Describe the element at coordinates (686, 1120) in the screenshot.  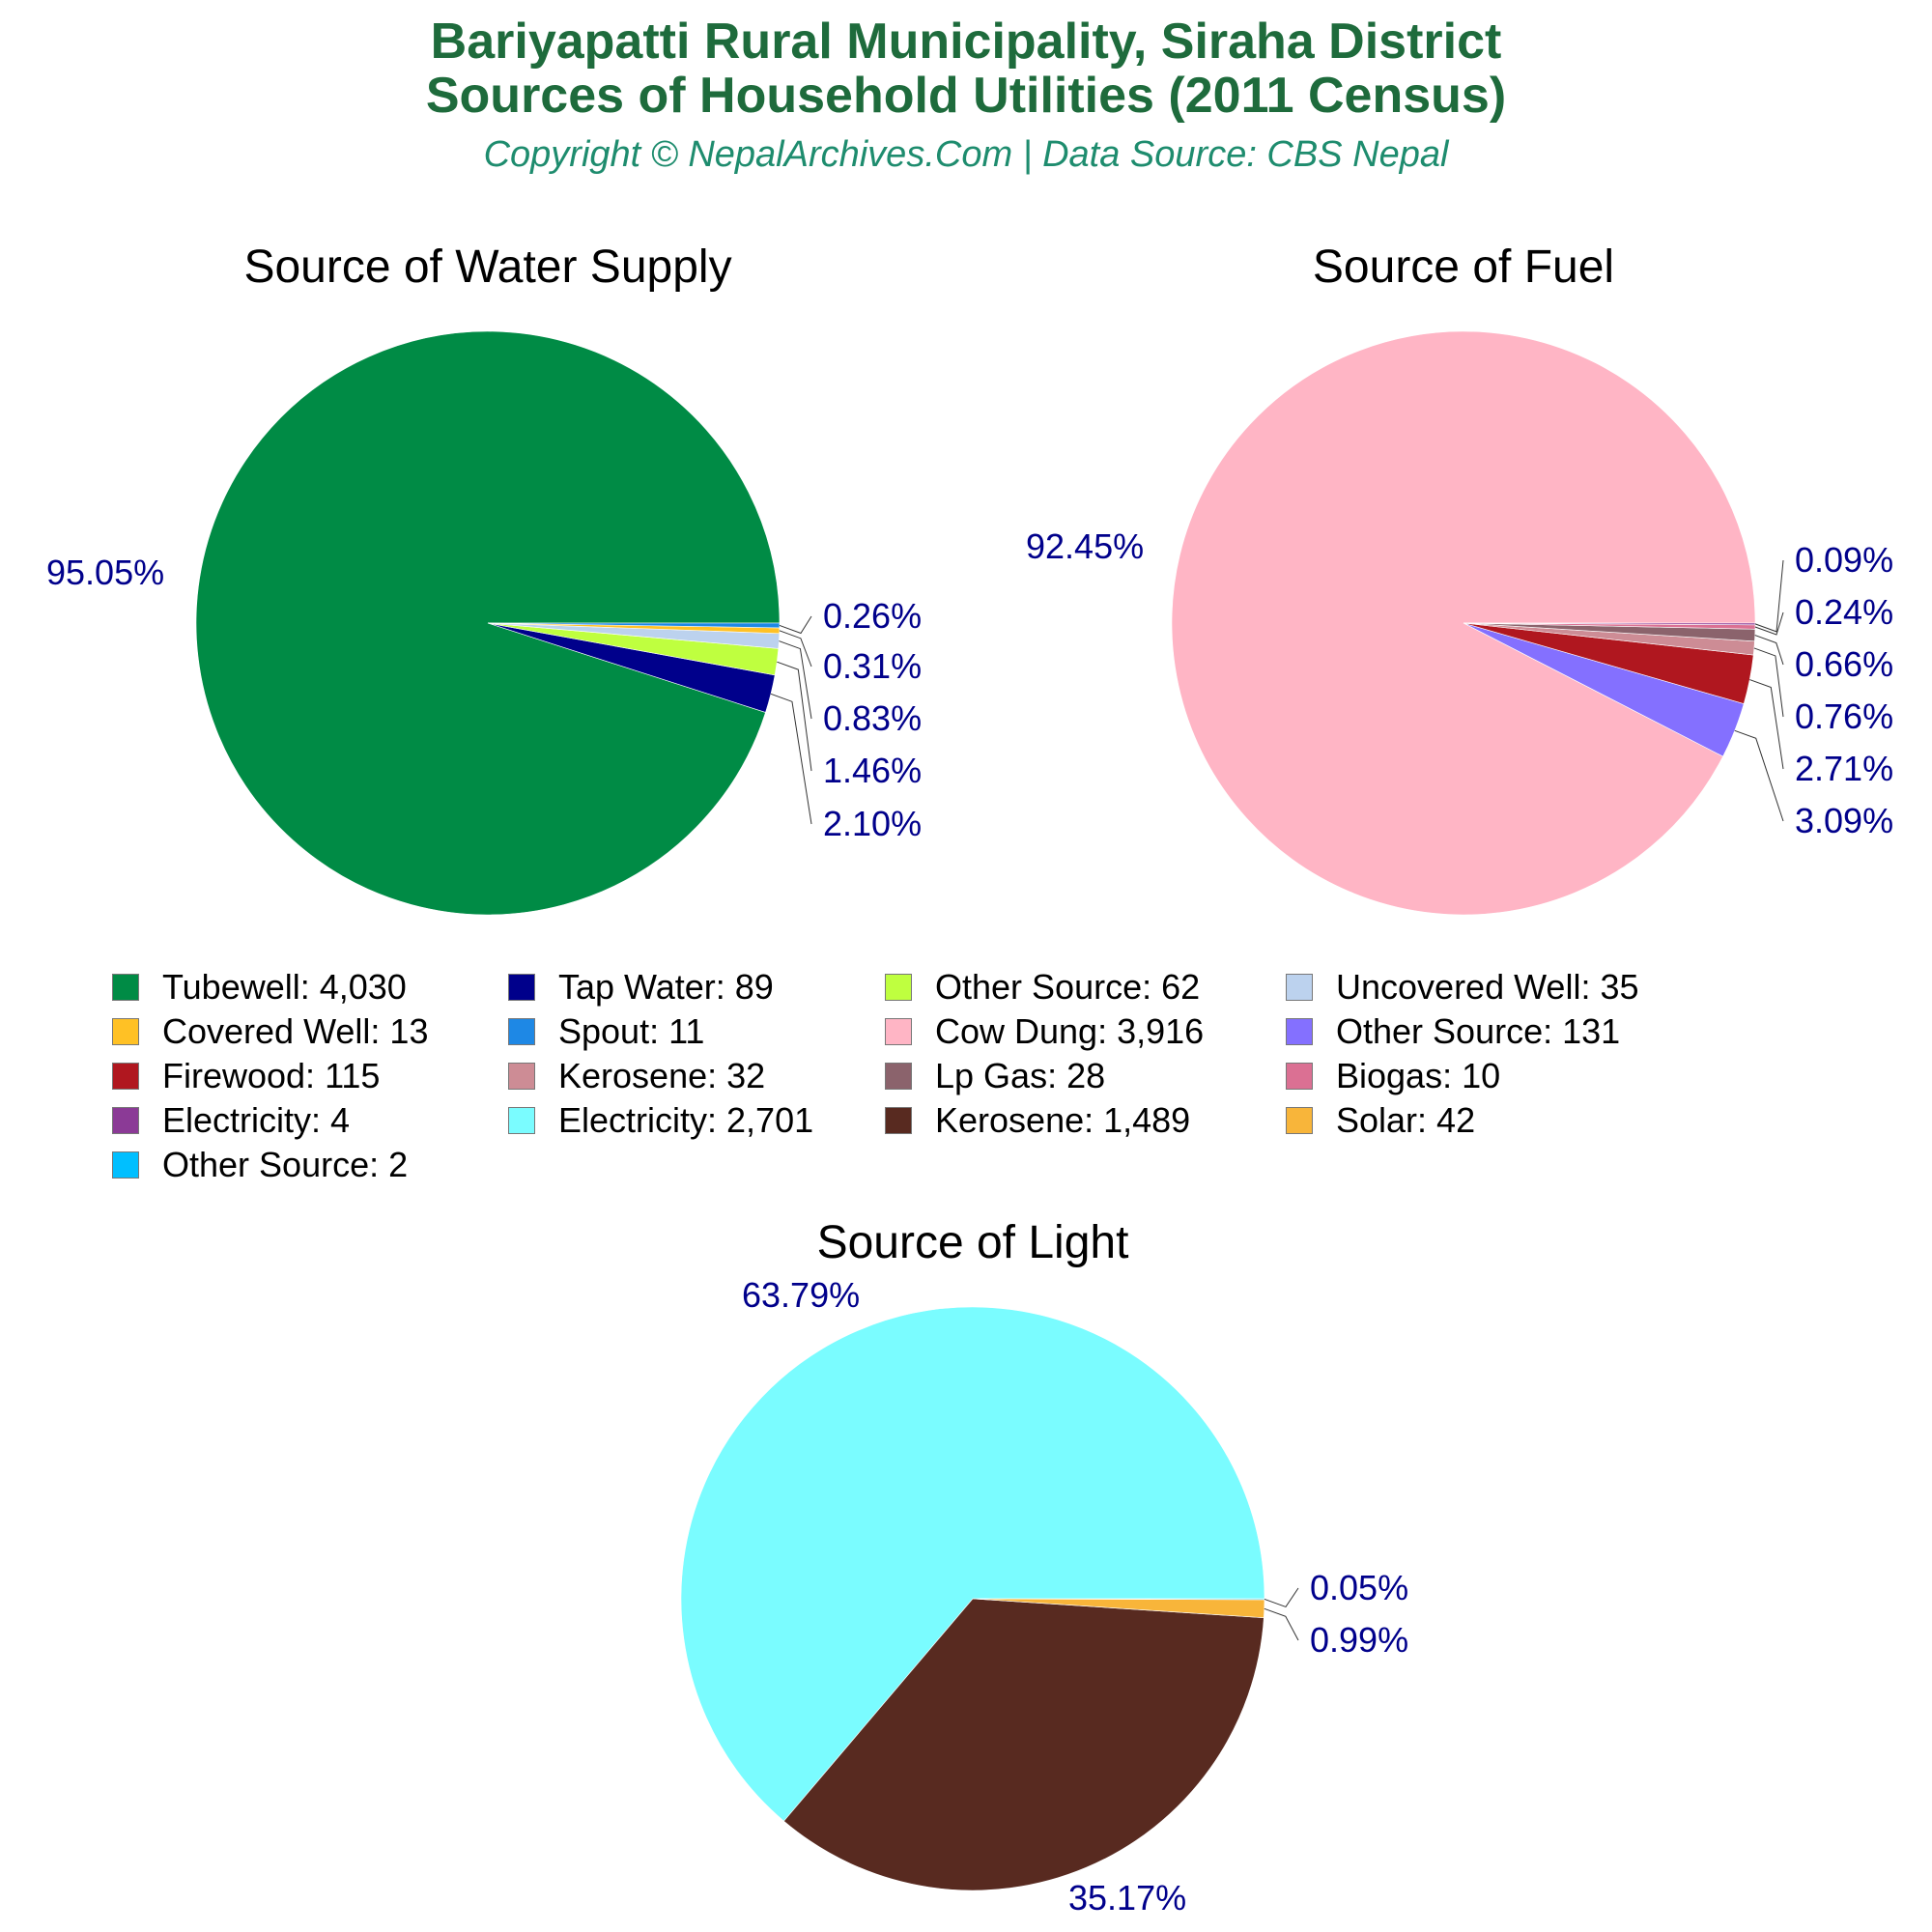
I see `legend-label: Electricity: 2,701` at that location.